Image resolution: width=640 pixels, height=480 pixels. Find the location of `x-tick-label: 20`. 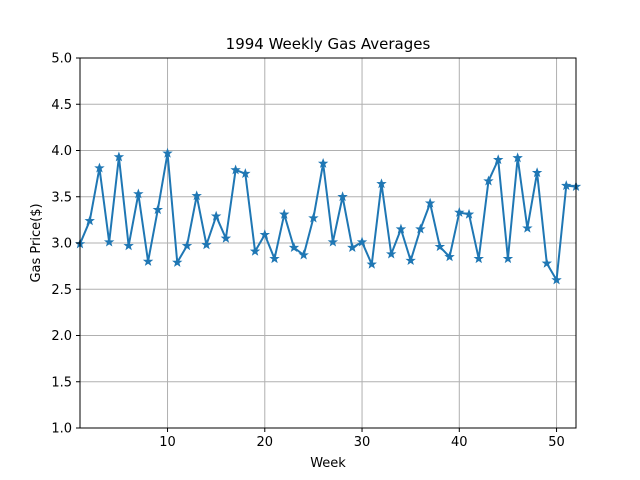

x-tick-label: 20 is located at coordinates (265, 442).